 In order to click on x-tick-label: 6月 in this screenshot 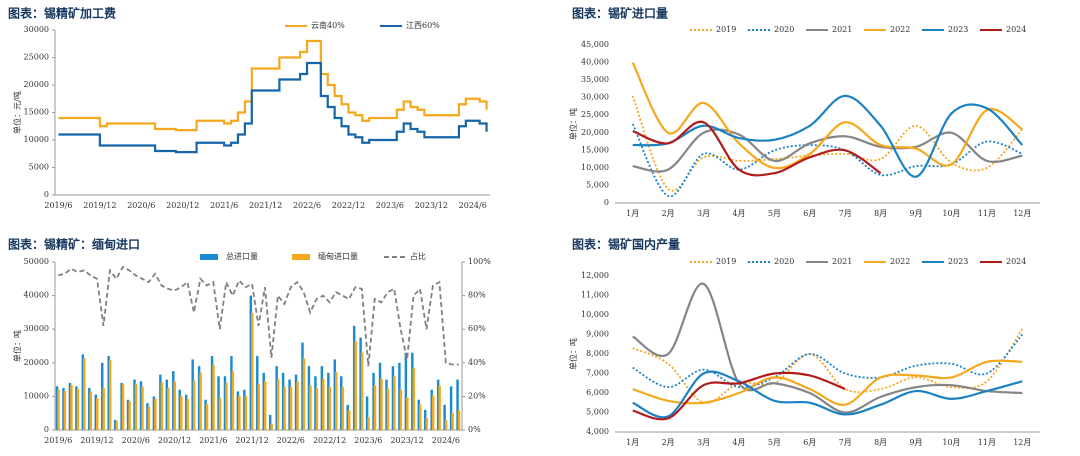, I will do `click(809, 213)`.